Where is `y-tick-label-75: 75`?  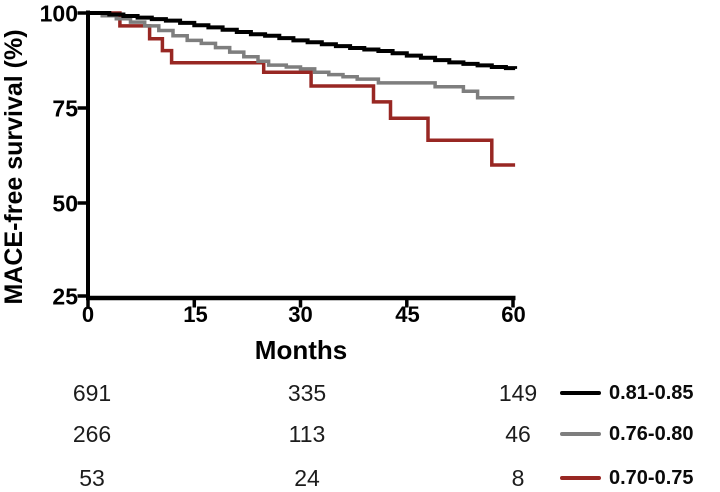 y-tick-label-75: 75 is located at coordinates (65, 109).